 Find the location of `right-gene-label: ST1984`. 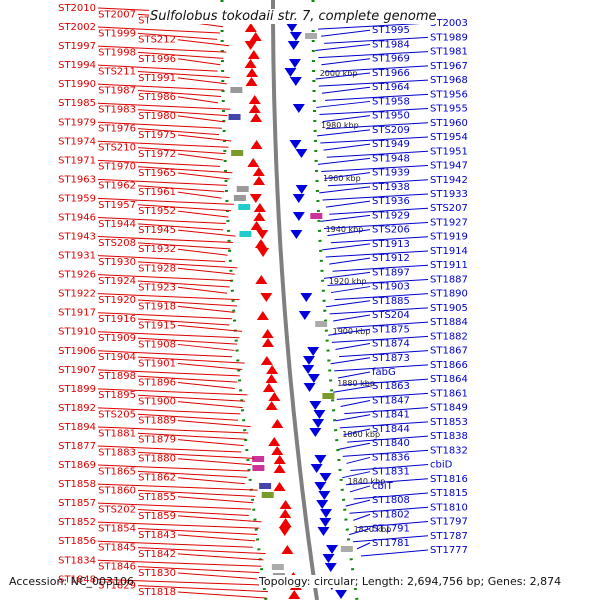

right-gene-label: ST1984 is located at coordinates (391, 44).